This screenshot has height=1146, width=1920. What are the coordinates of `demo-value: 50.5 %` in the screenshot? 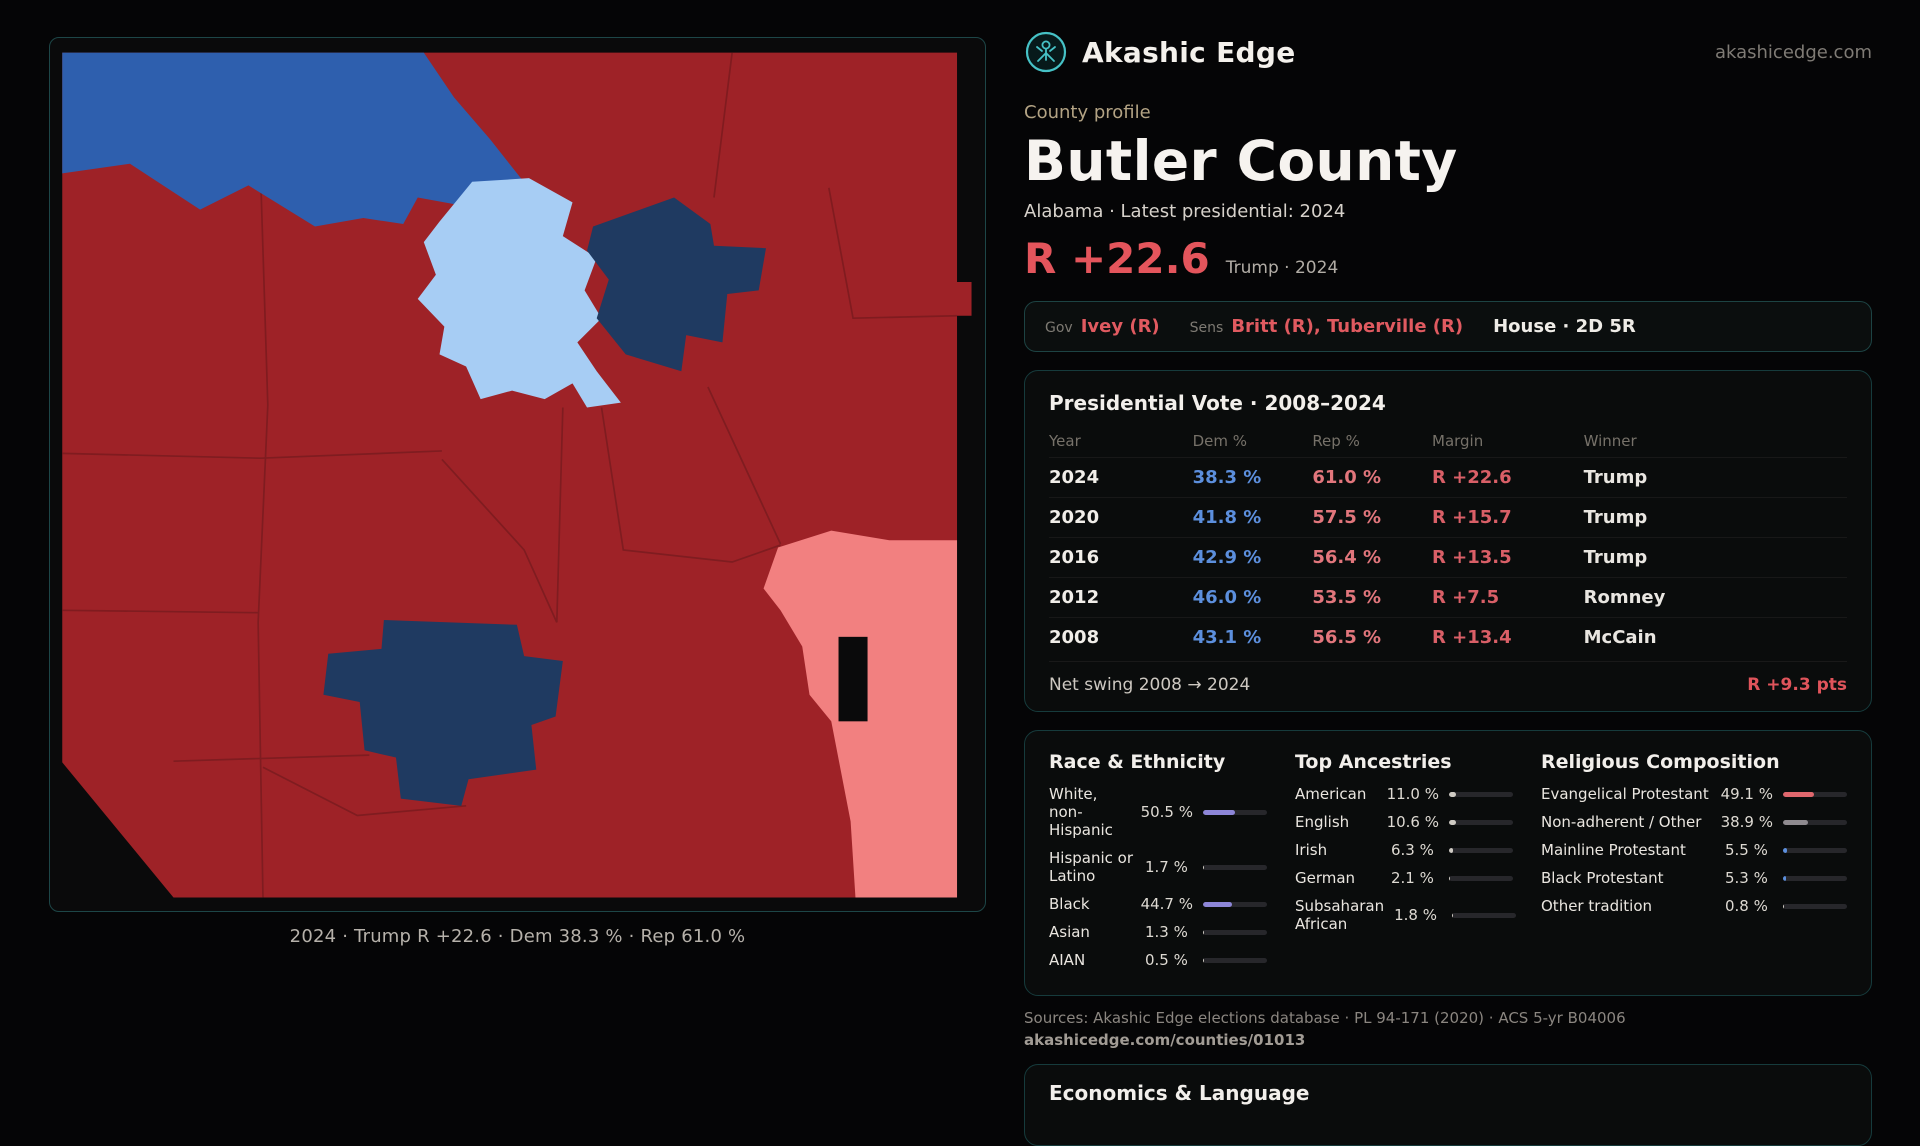 It's located at (1167, 812).